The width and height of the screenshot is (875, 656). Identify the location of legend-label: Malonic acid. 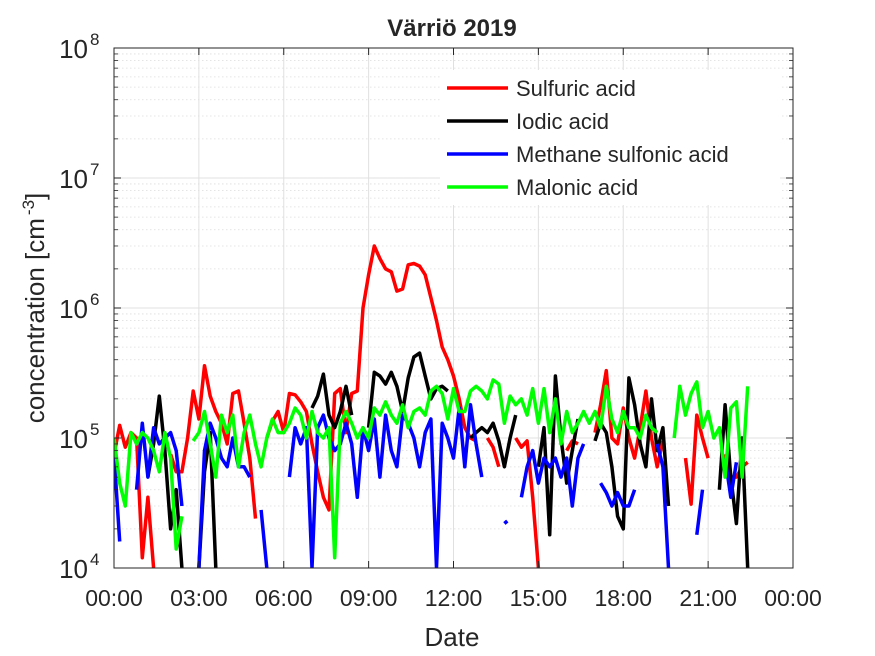
(577, 187).